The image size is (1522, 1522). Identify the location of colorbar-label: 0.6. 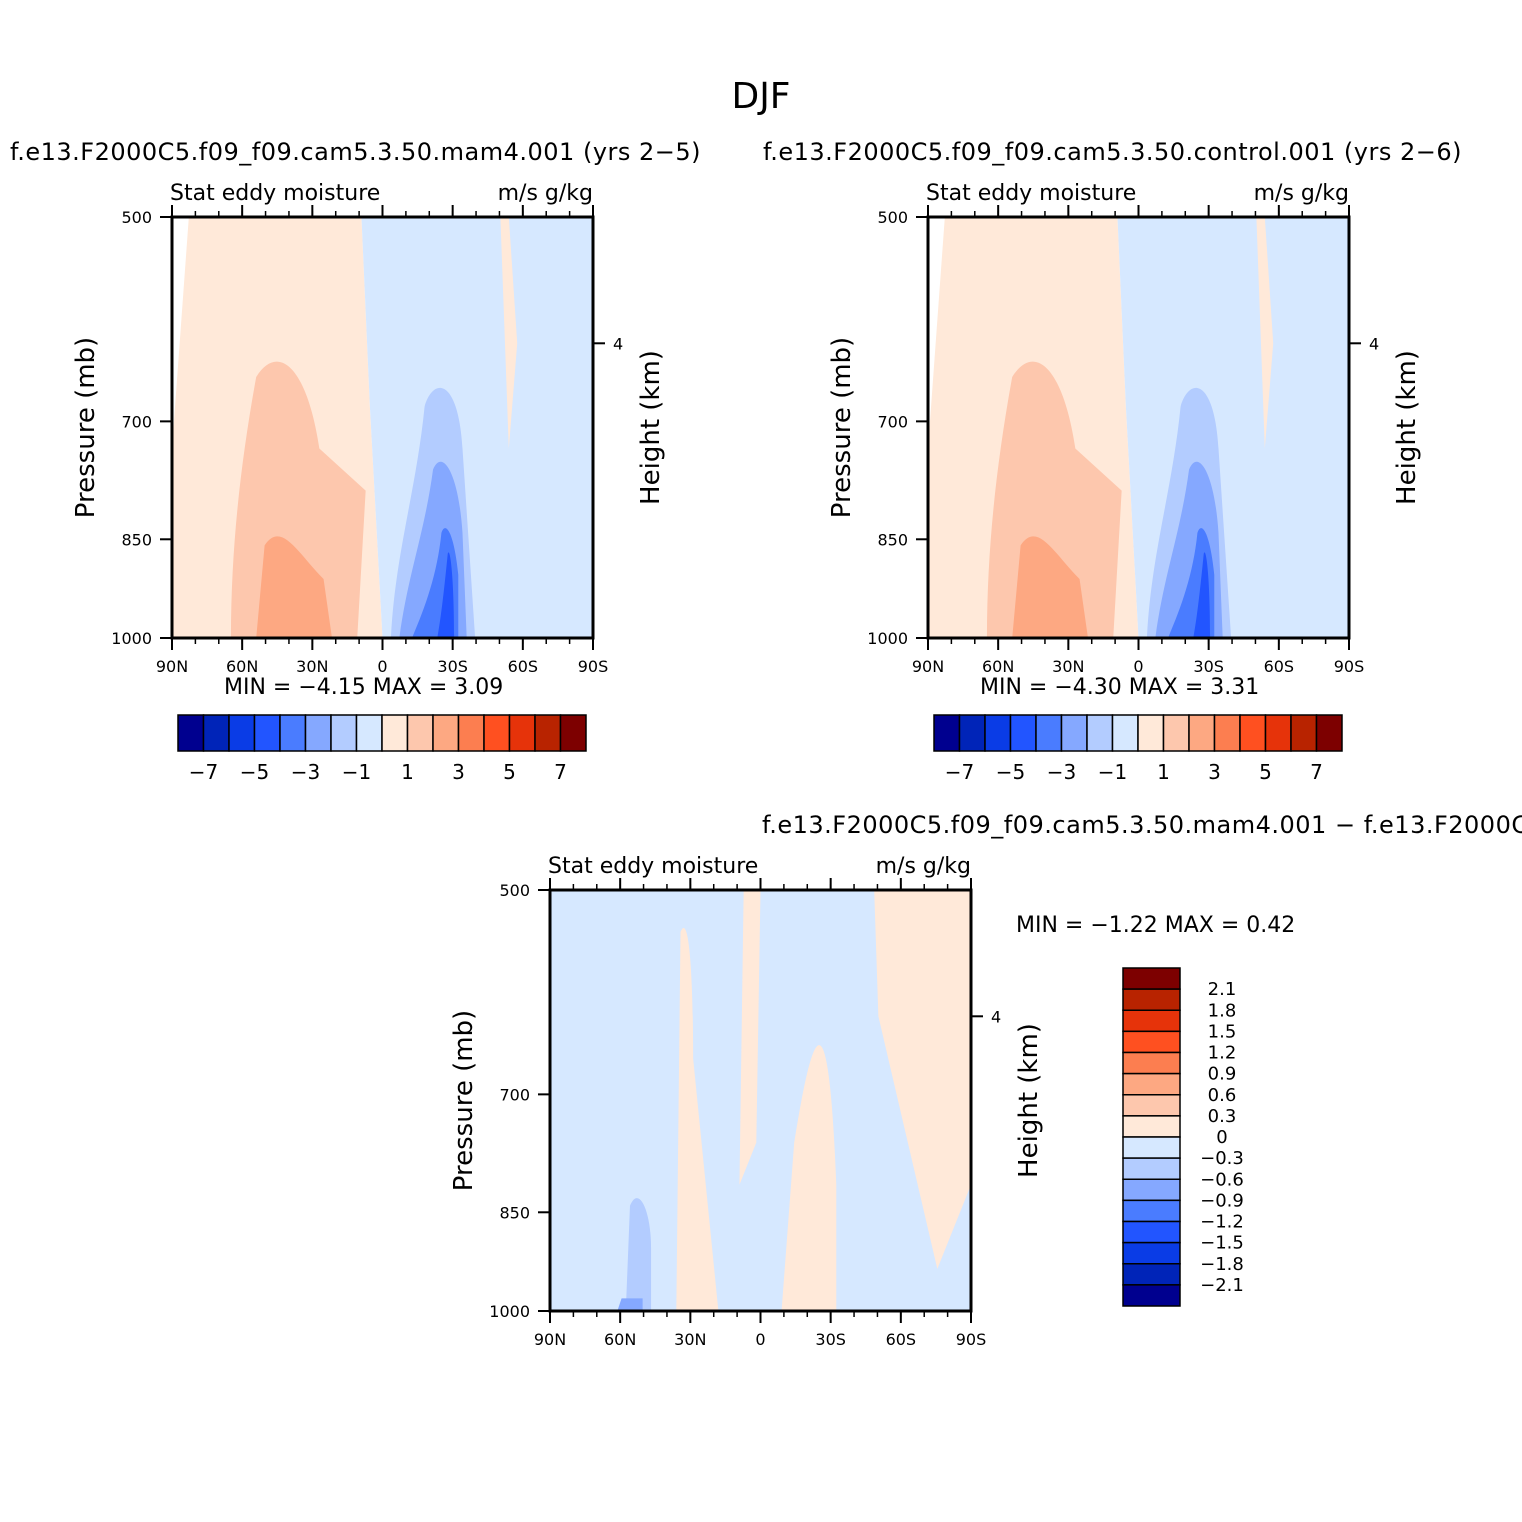
(1222, 1095).